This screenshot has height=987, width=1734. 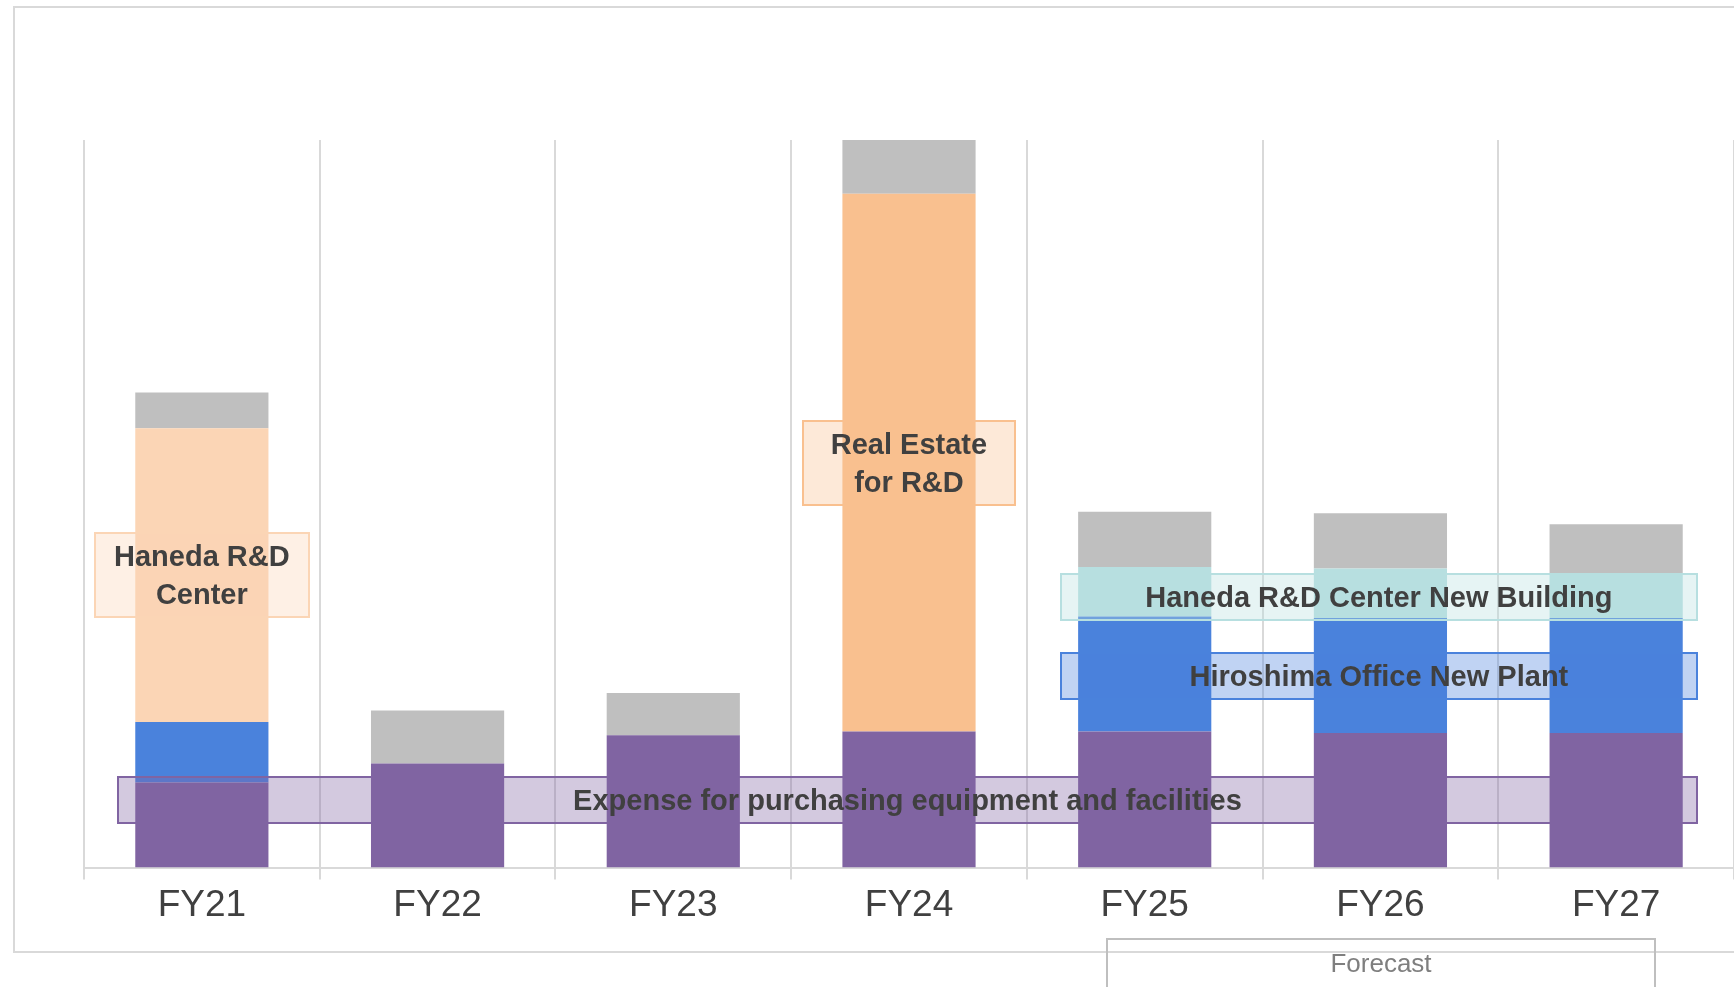 I want to click on x-tick-label: FY22, so click(x=437, y=903).